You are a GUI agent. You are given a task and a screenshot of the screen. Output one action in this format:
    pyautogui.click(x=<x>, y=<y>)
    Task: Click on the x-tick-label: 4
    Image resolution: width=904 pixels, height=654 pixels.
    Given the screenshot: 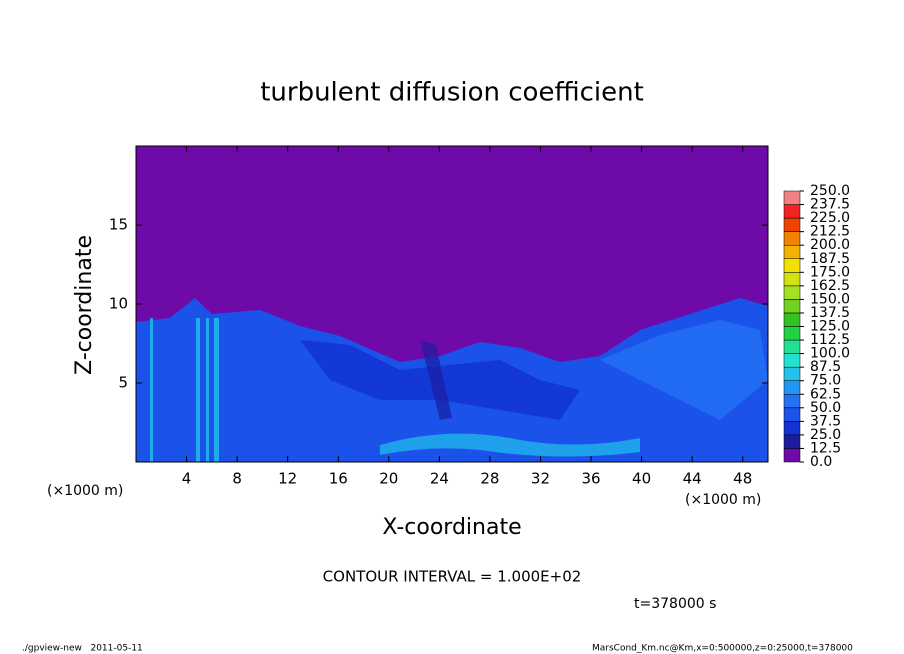 What is the action you would take?
    pyautogui.click(x=187, y=479)
    